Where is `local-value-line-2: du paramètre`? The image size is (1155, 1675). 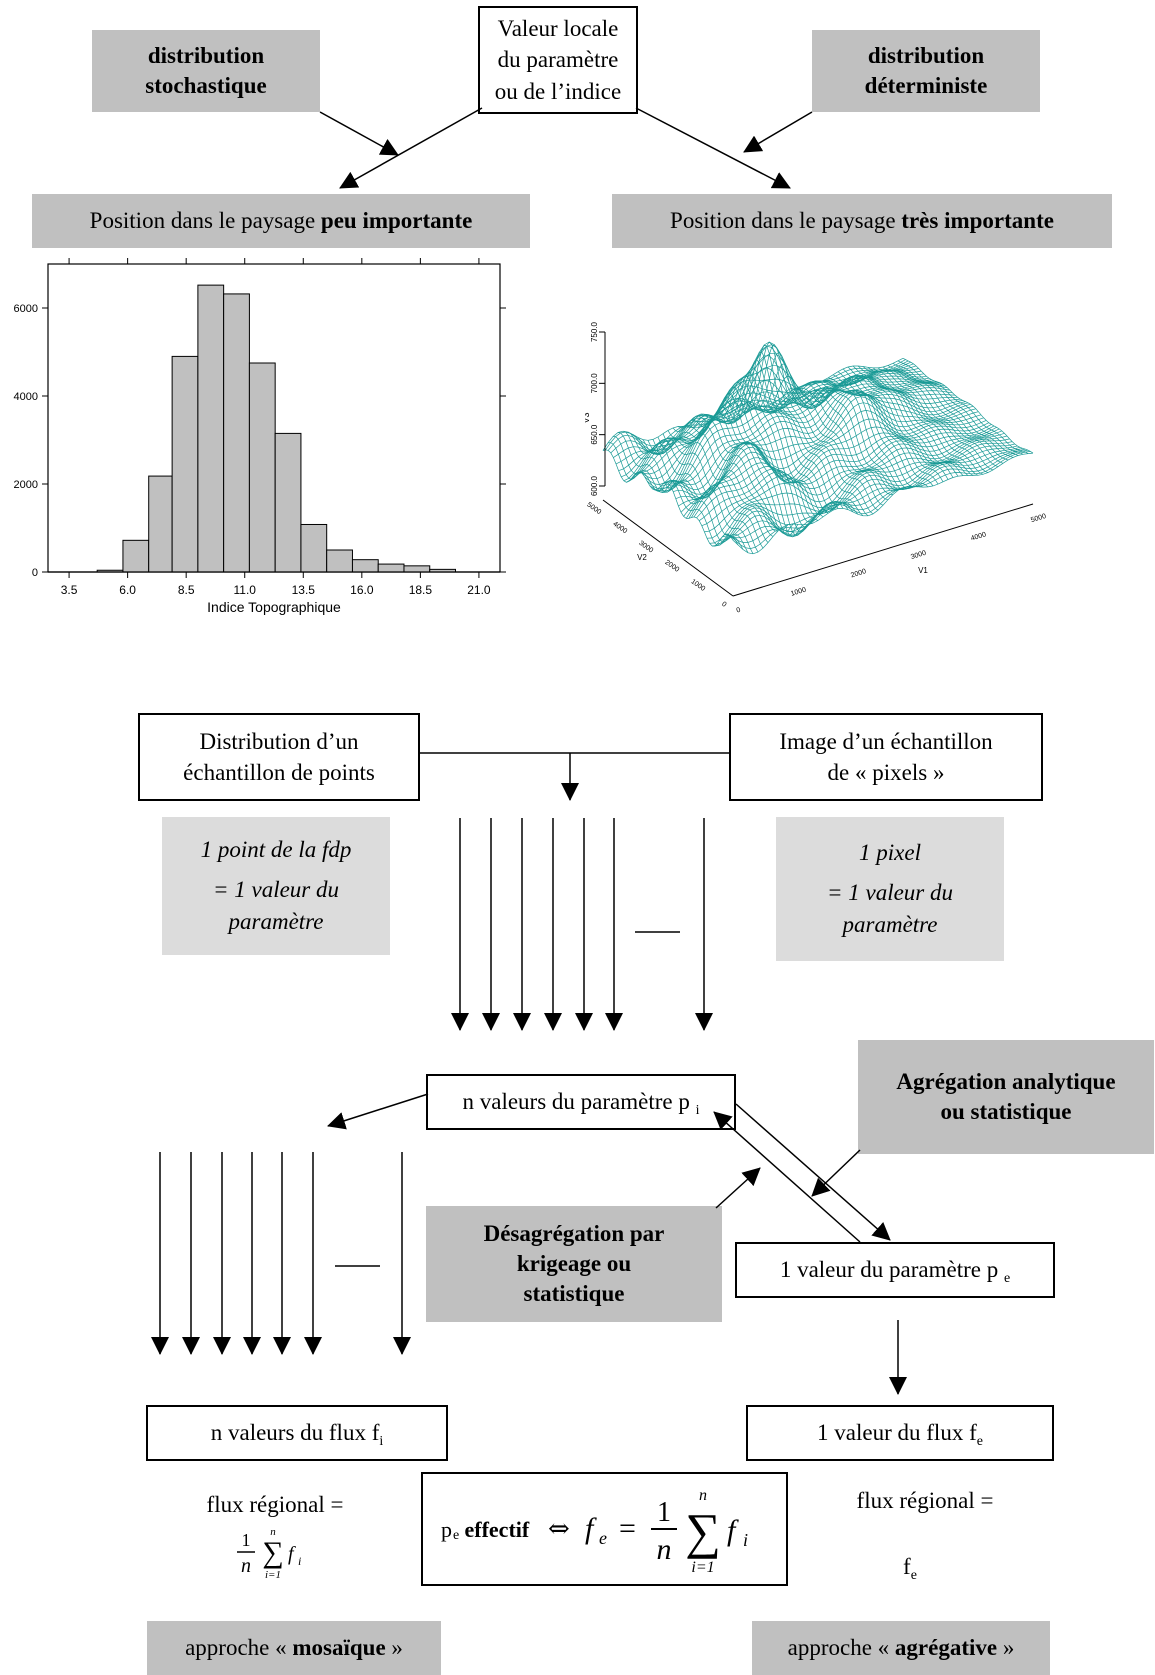
local-value-line-2: du paramètre is located at coordinates (558, 60).